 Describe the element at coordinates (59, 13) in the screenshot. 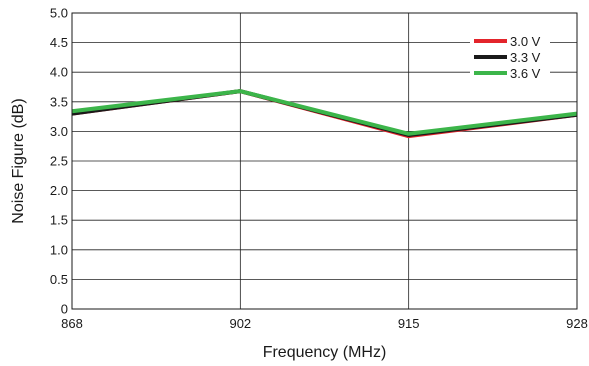

I see `y-tick-label: 5.0` at that location.